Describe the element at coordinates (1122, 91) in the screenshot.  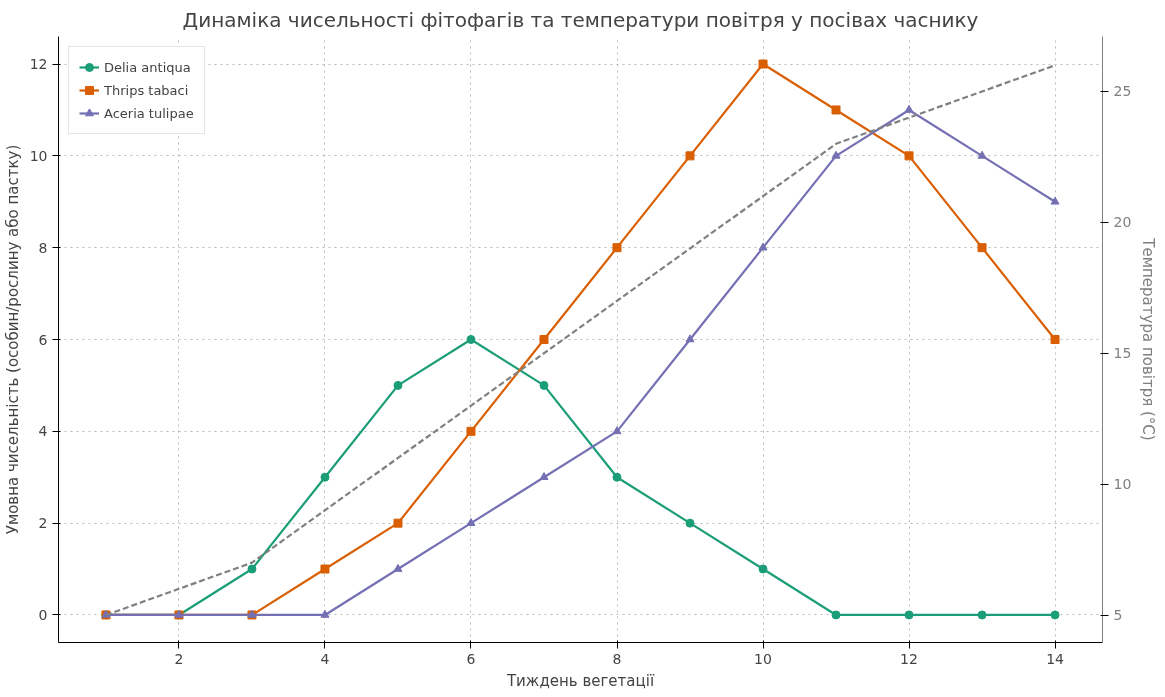
I see `y2-tick-label: 25` at that location.